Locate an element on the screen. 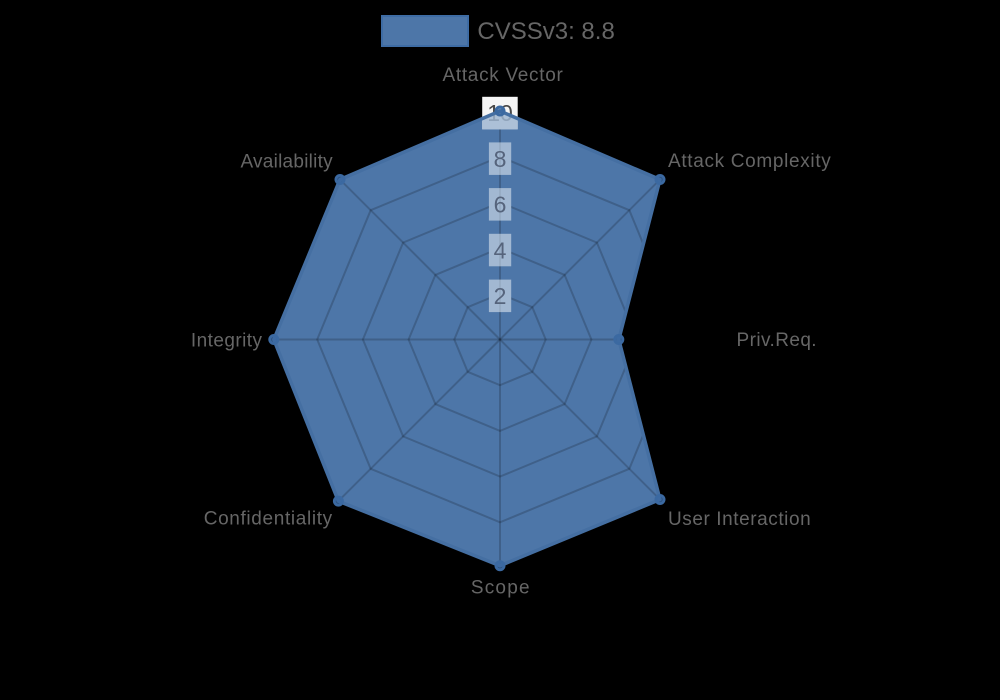 Image resolution: width=1000 pixels, height=700 pixels. svg-text: 2 is located at coordinates (500, 296).